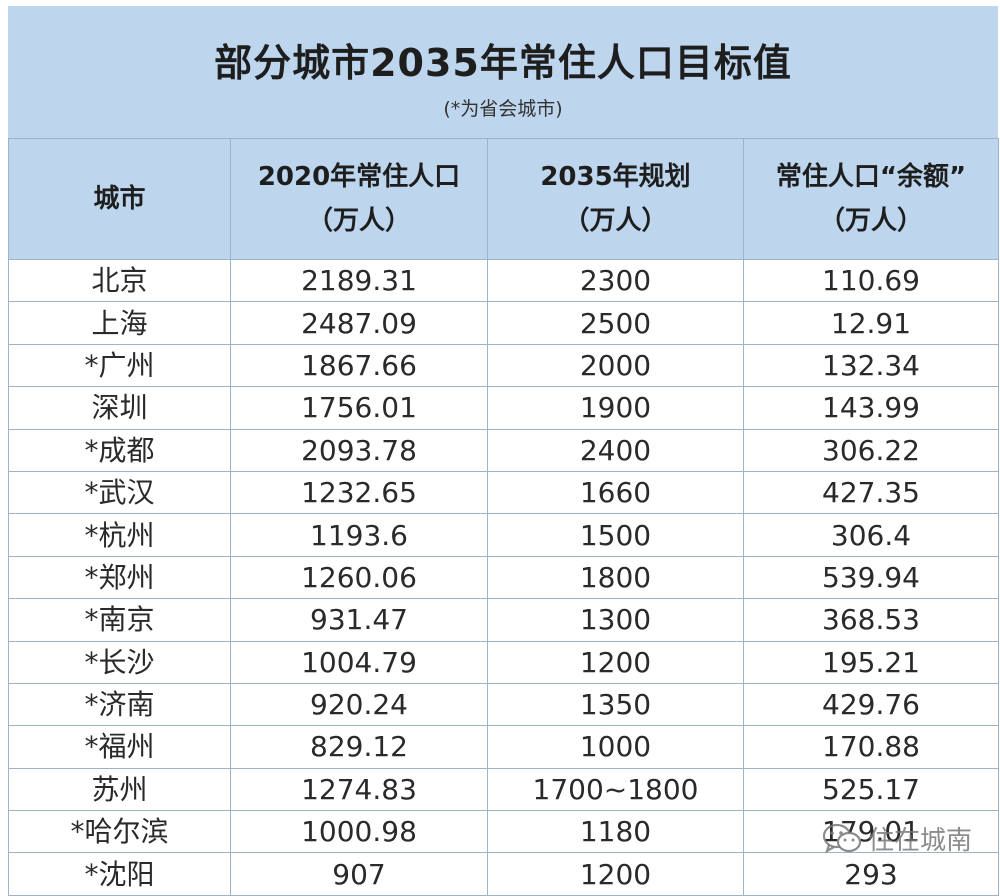  What do you see at coordinates (359, 323) in the screenshot?
I see `pop2020-cell: 2487.09` at bounding box center [359, 323].